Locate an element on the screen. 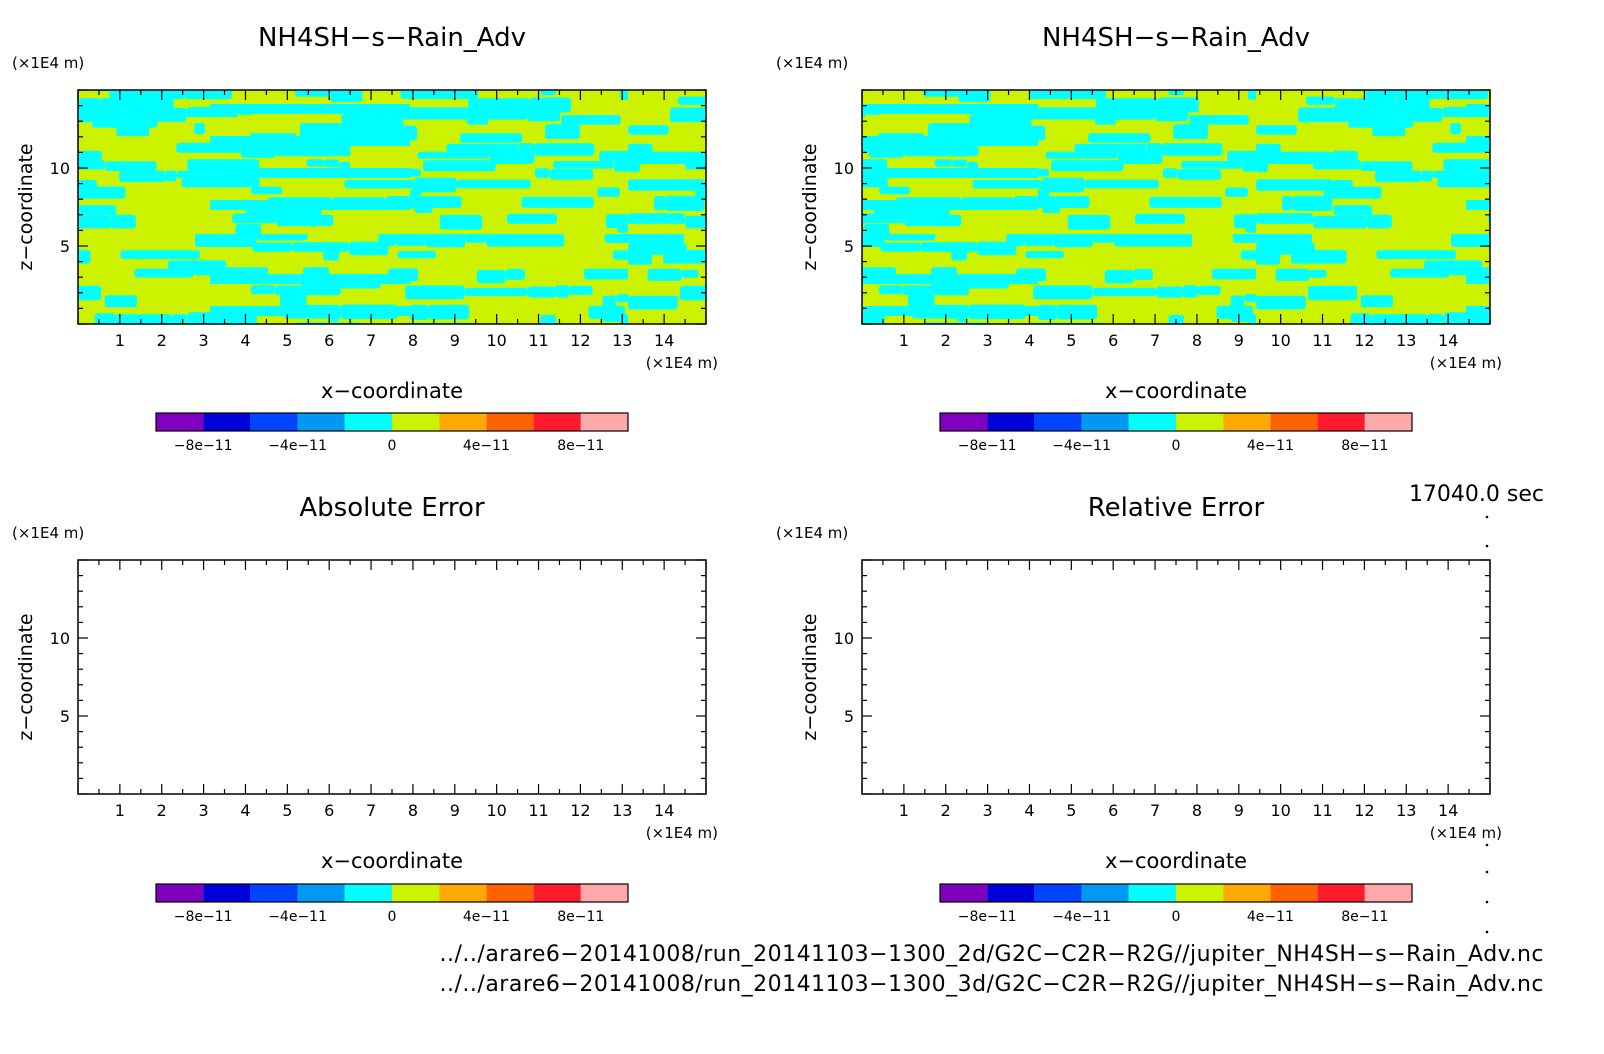 Image resolution: width=1604 pixels, height=1054 pixels. plot-frame is located at coordinates (1176, 677).